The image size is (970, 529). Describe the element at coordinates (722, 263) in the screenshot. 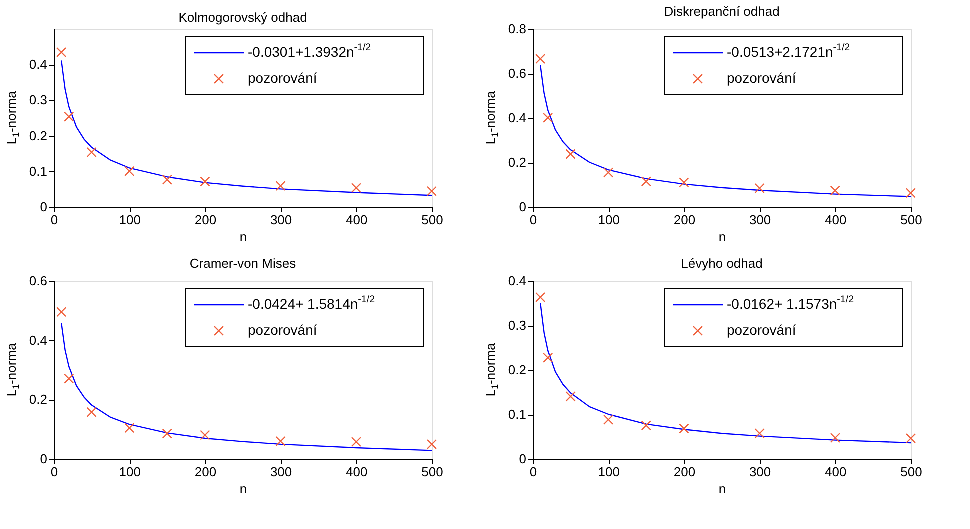

I see `chart-title: Lévyho odhad` at that location.